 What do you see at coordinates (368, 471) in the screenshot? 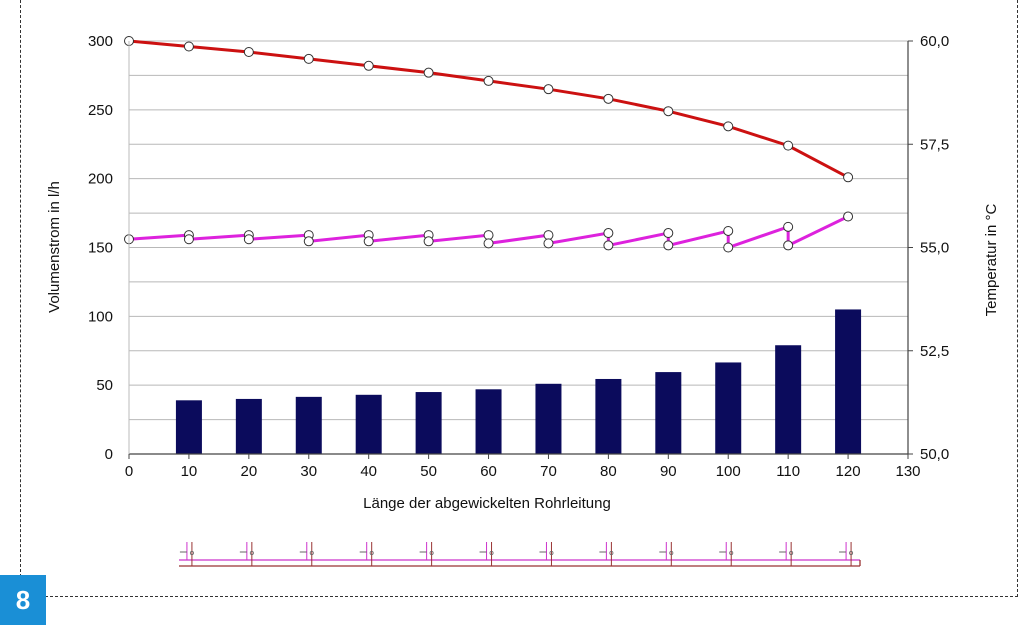
I see `x-tick-label: 40` at bounding box center [368, 471].